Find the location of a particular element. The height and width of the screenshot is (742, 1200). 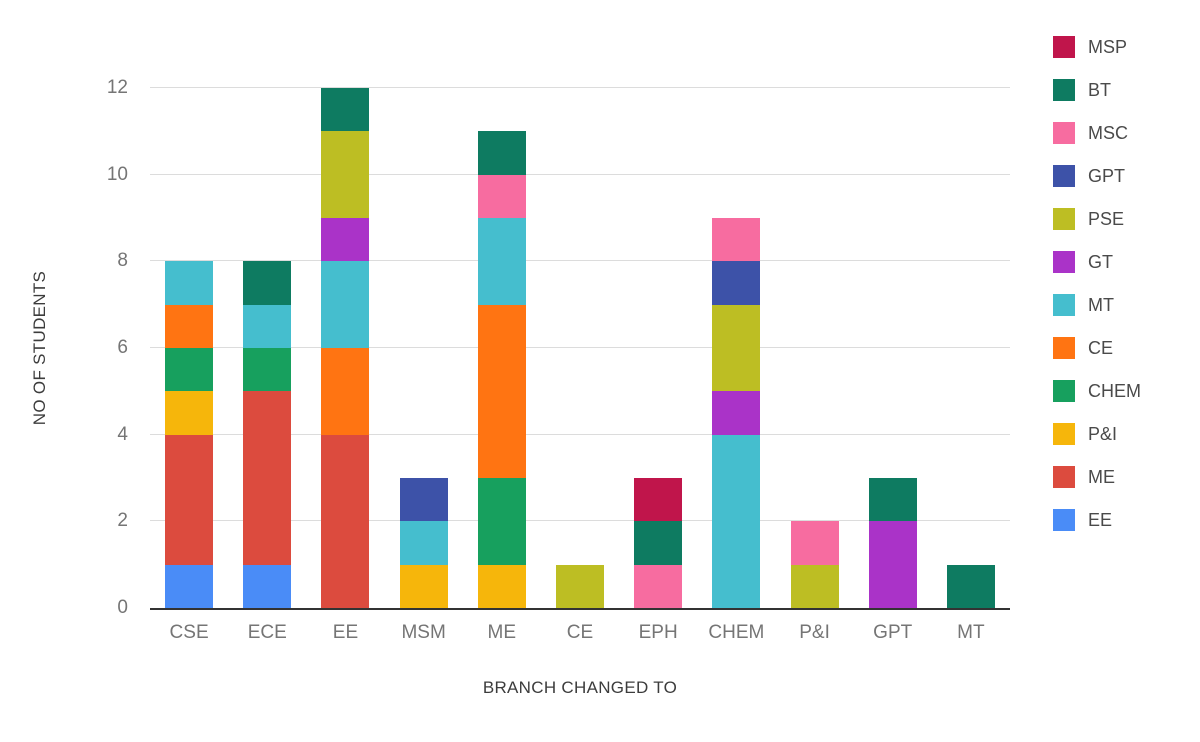

bar-segment-MSM-P&I is located at coordinates (423, 586).